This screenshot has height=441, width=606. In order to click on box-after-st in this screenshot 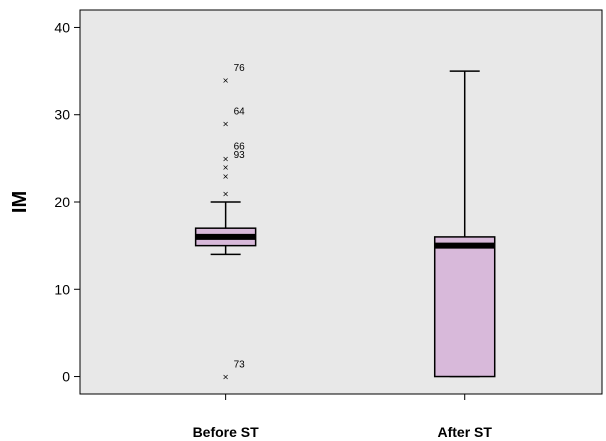, I will do `click(464, 224)`.